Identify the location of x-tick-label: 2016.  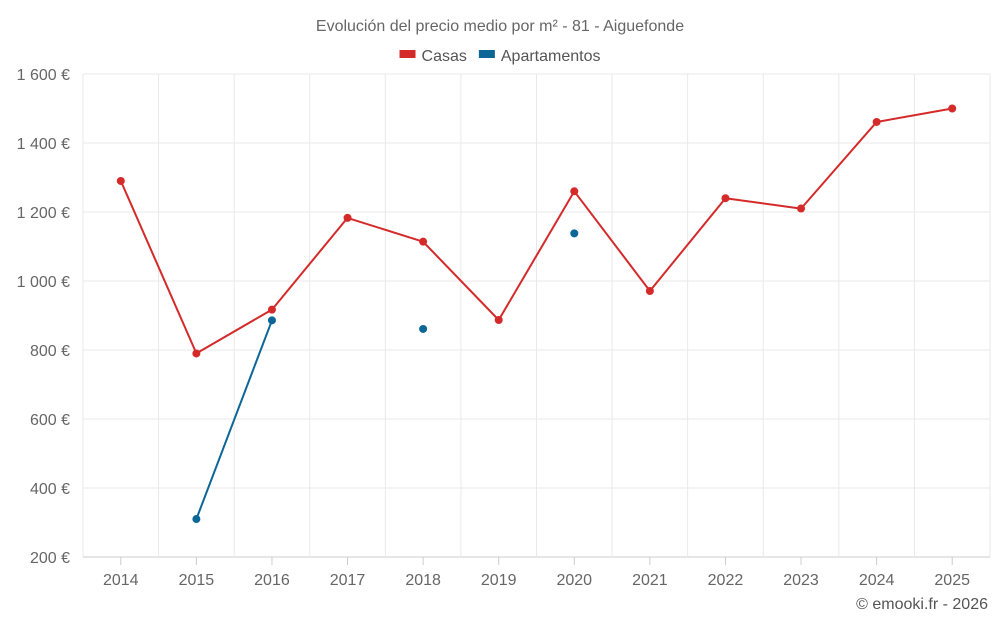
(272, 580).